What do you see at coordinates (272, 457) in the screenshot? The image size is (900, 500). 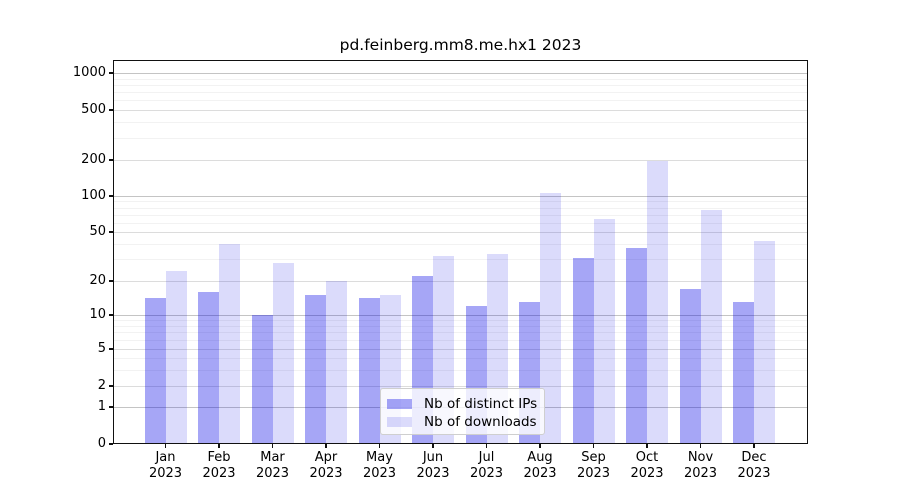 I see `x-tick-month: Mar` at bounding box center [272, 457].